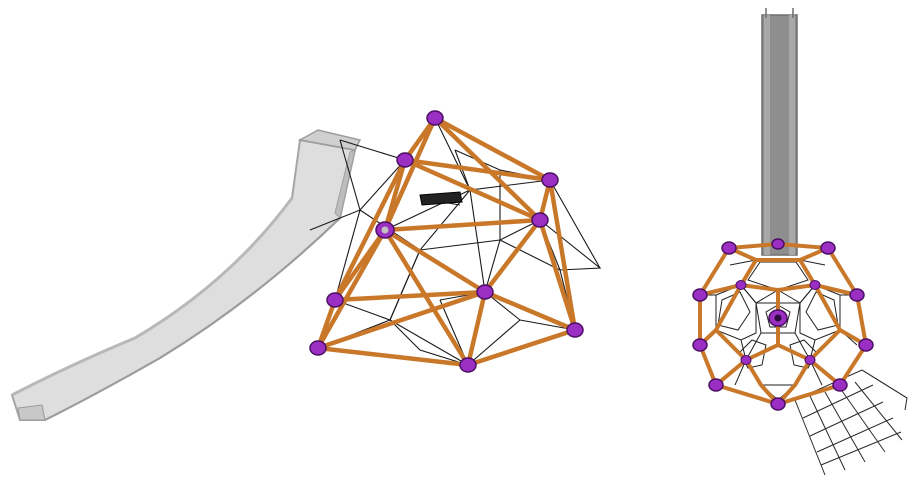 Image resolution: width=913 pixels, height=485 pixels. I want to click on platform, so click(441, 198).